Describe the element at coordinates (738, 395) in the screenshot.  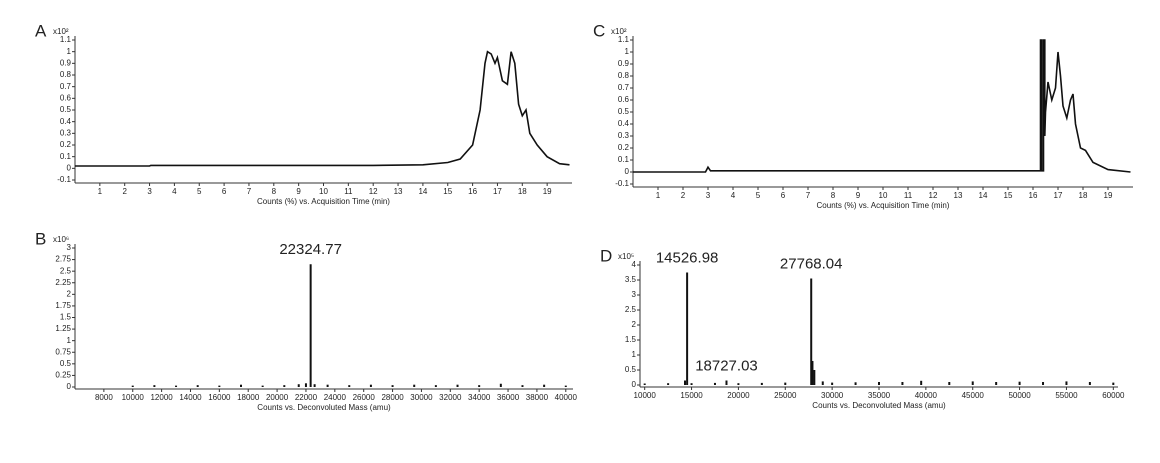
I see `x-tick-label: 20000` at that location.